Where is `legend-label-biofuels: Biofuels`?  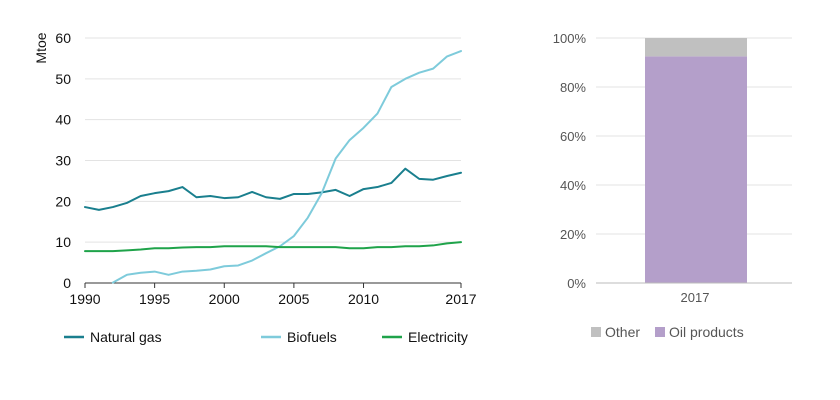
legend-label-biofuels: Biofuels is located at coordinates (312, 337).